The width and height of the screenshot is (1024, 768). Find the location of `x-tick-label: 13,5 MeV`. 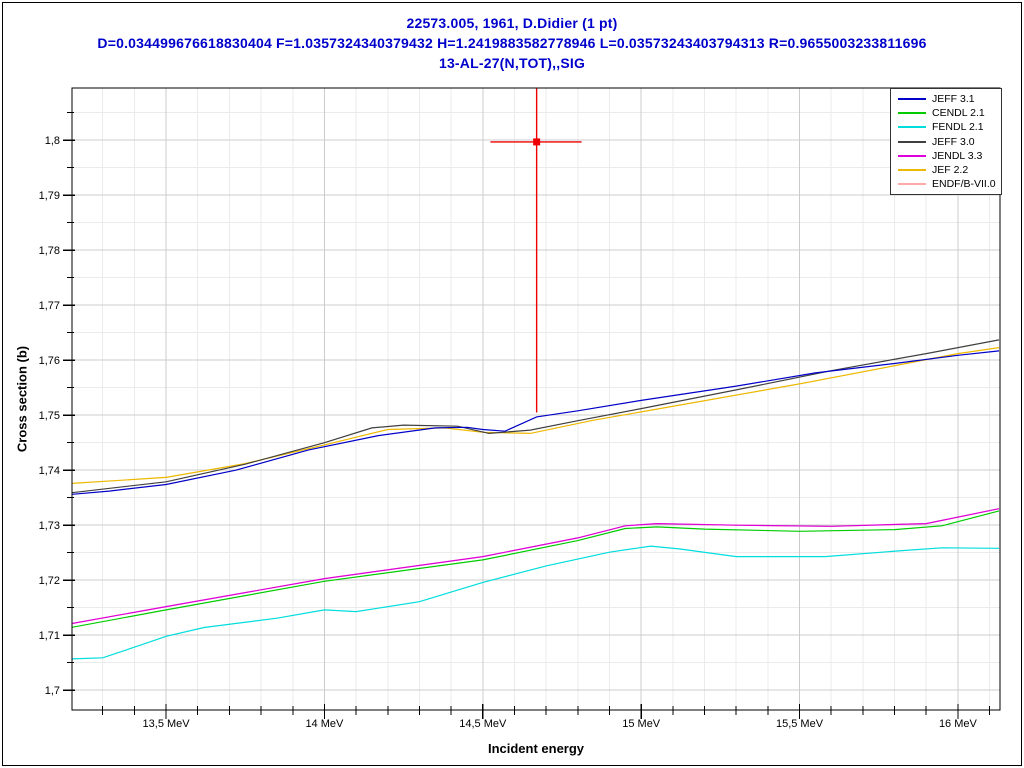

x-tick-label: 13,5 MeV is located at coordinates (167, 724).